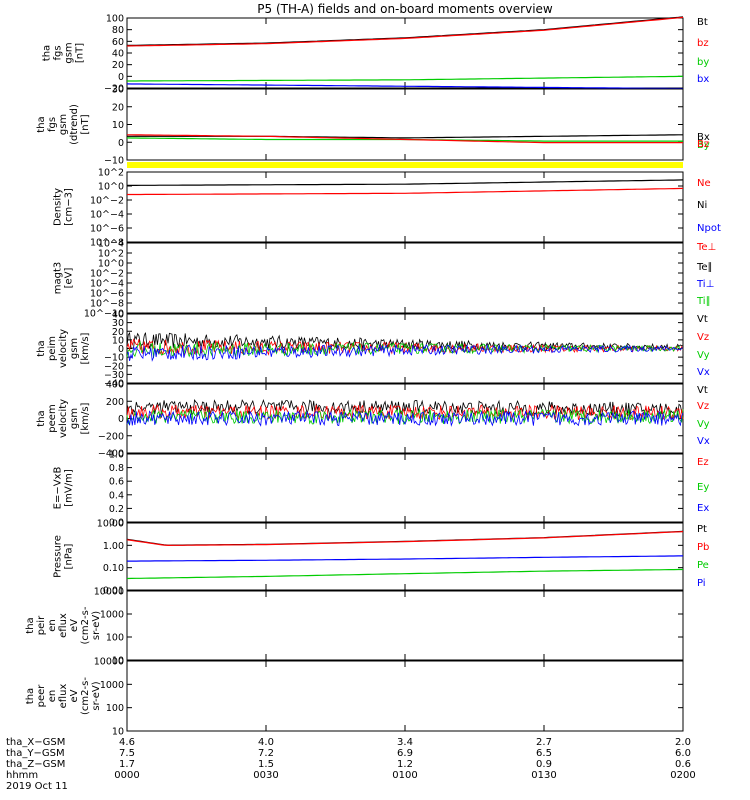  I want to click on y-tick-label: 80, so click(118, 30).